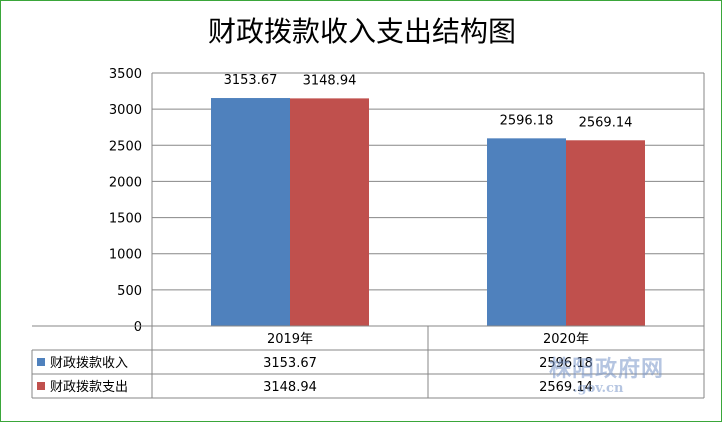 The image size is (722, 422). I want to click on label-layer: 3153.67 2596.18 3148.94 2569.14, so click(428, 101).